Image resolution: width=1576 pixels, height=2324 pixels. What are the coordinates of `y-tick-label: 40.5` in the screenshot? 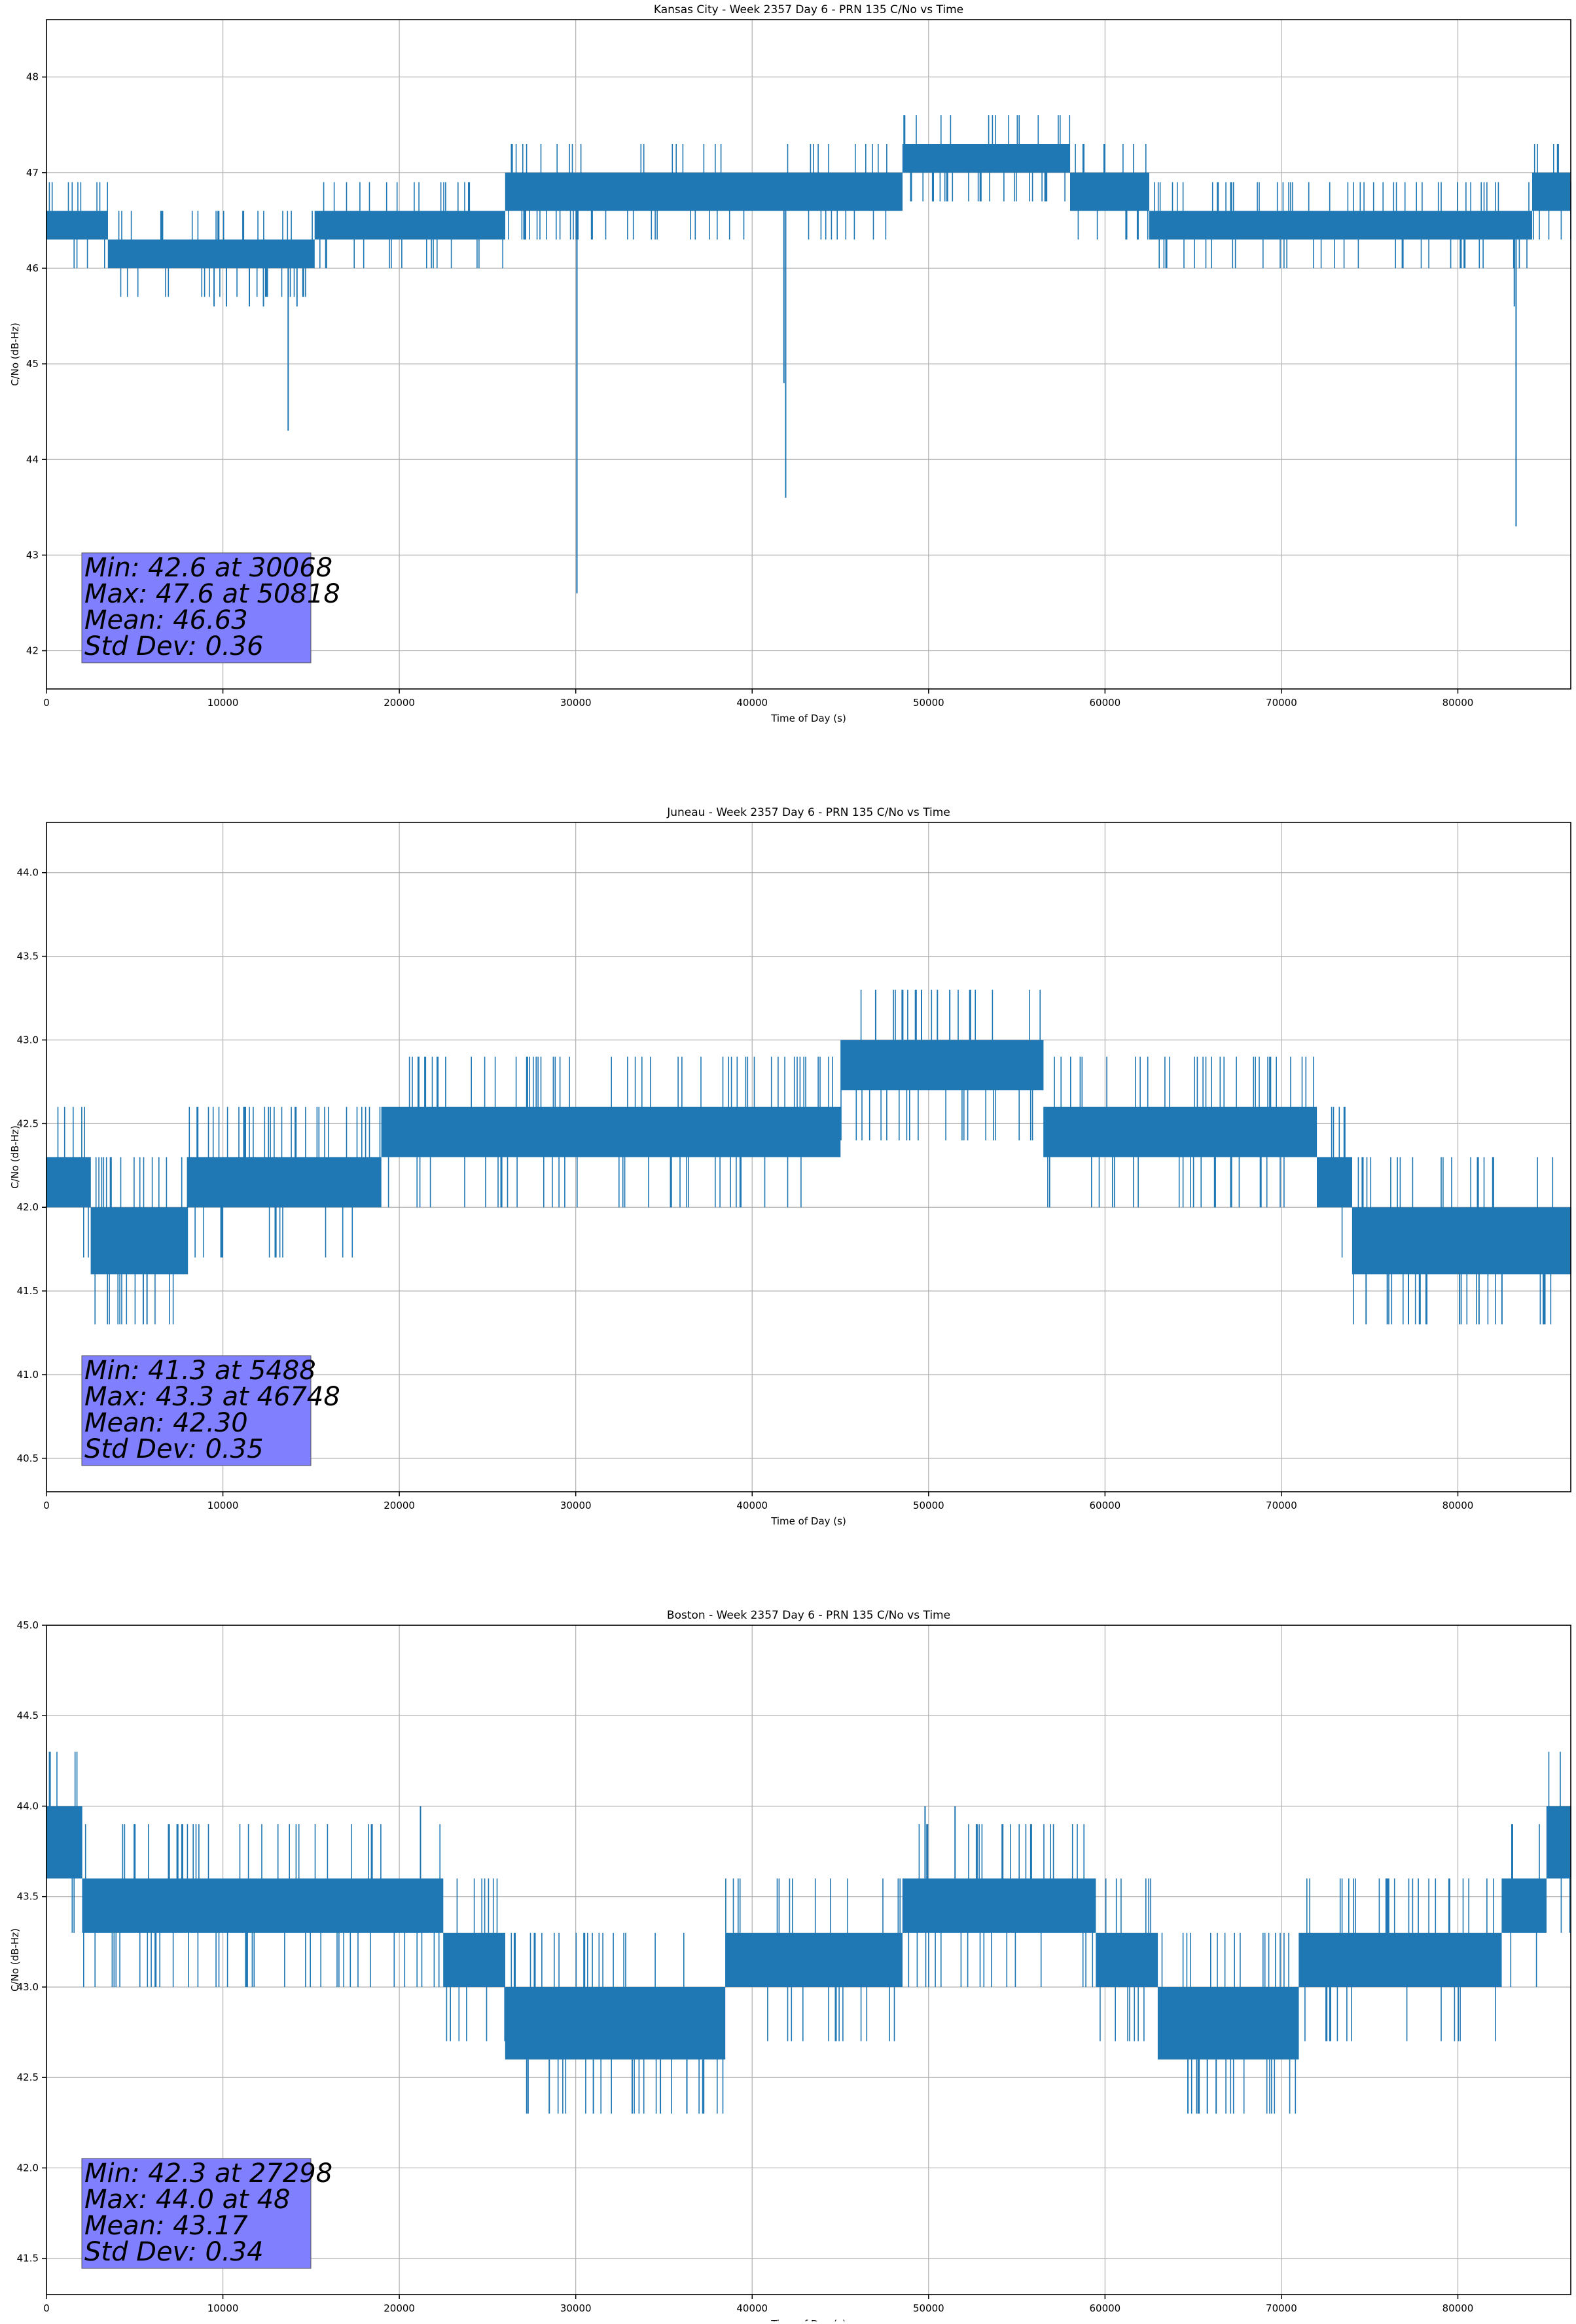 It's located at (28, 1458).